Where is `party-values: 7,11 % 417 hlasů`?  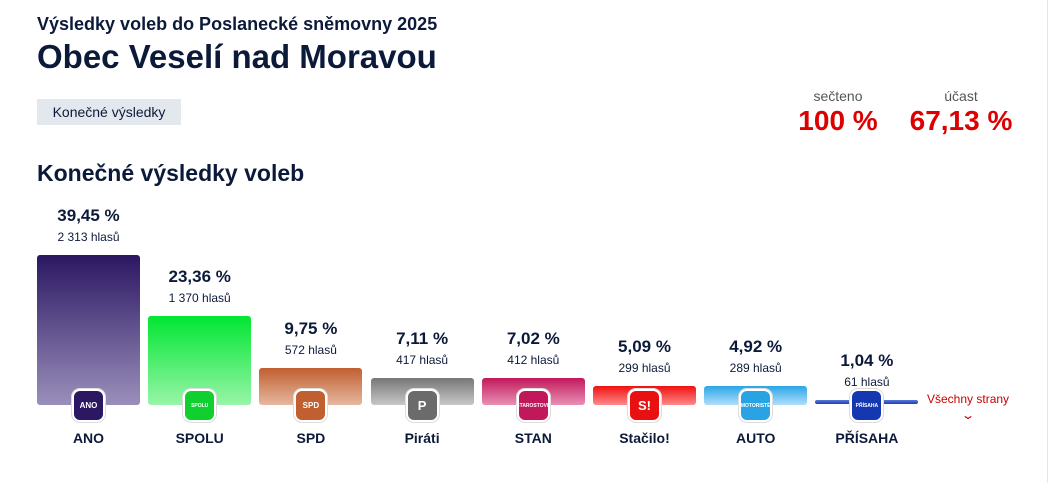
party-values: 7,11 % 417 hlasů is located at coordinates (422, 348).